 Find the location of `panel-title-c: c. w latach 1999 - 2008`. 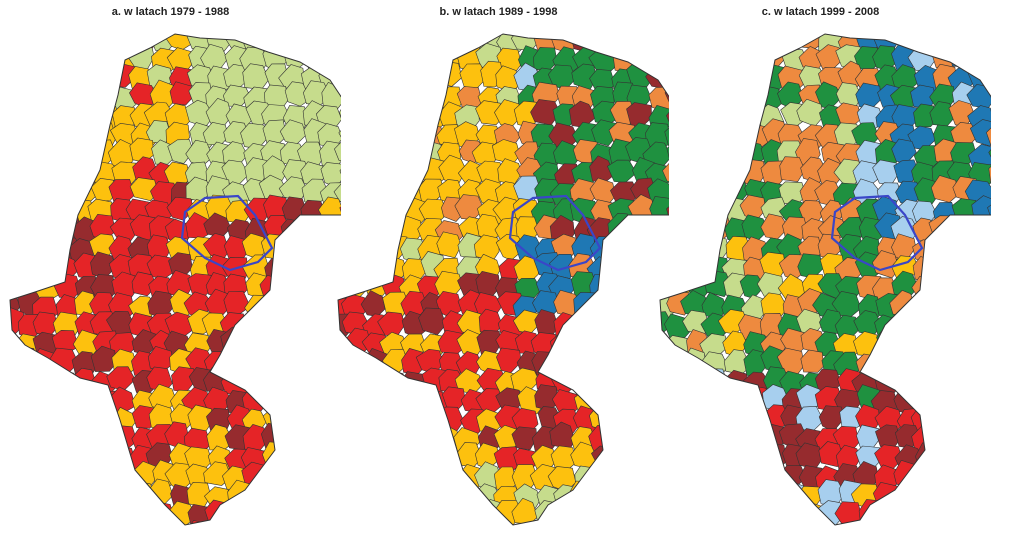

panel-title-c: c. w latach 1999 - 2008 is located at coordinates (820, 12).